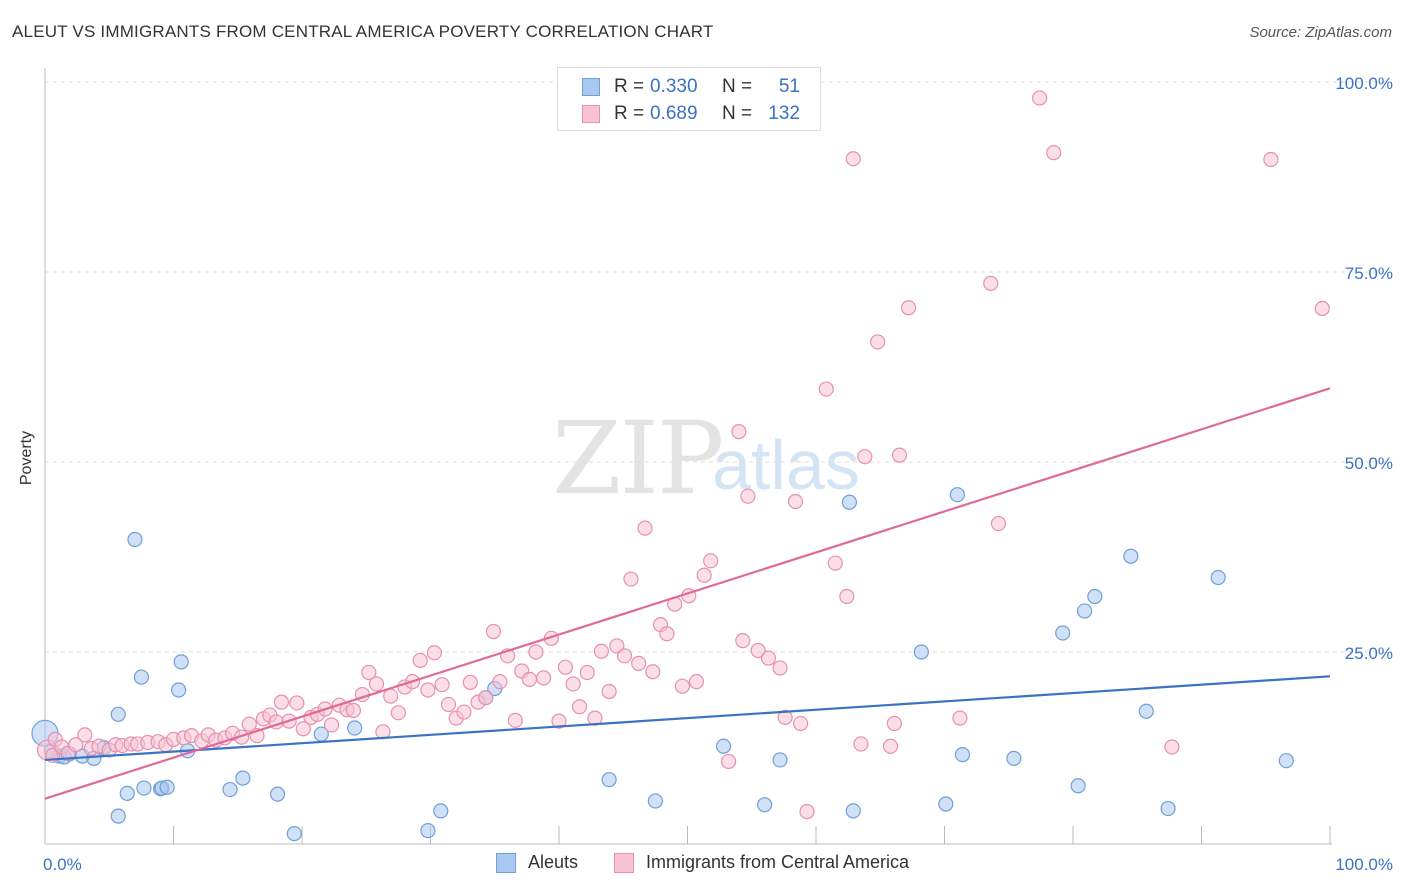  What do you see at coordinates (786, 465) in the screenshot?
I see `watermark-atlas: atlas` at bounding box center [786, 465].